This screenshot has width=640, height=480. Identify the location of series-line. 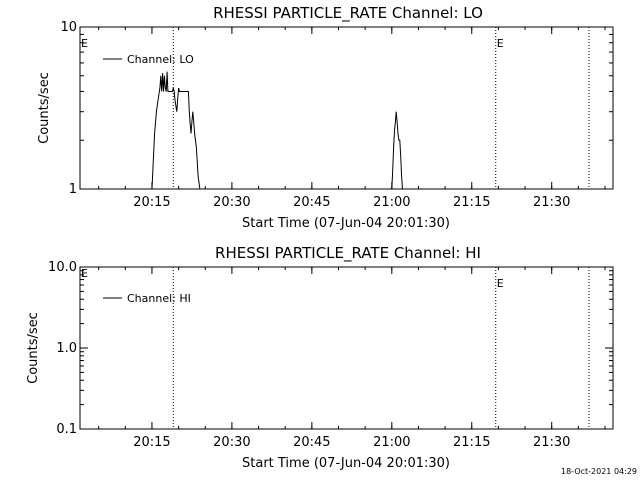
(277, 130).